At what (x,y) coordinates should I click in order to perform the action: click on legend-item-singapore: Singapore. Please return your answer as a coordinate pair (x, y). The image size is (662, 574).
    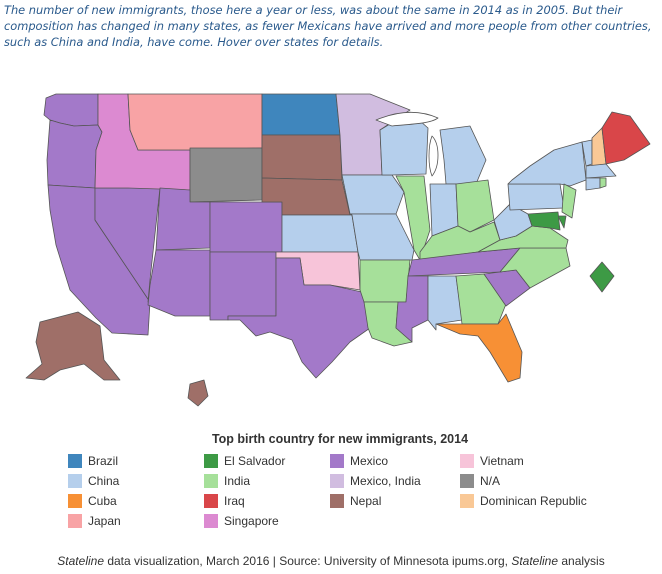
    Looking at the image, I should click on (241, 521).